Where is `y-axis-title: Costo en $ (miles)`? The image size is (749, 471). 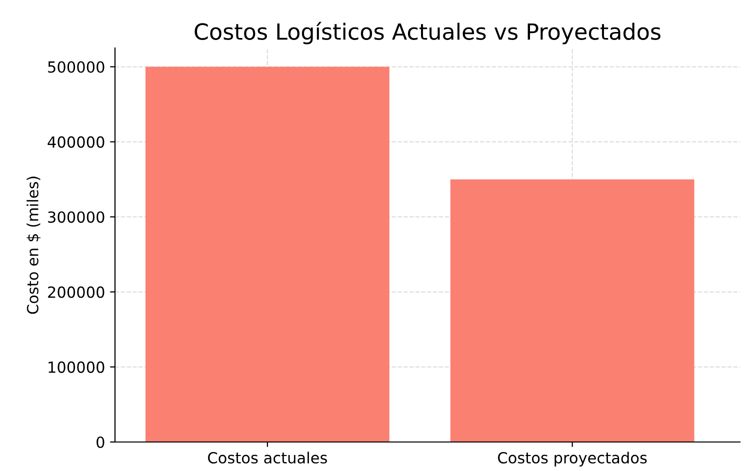
y-axis-title: Costo en $ (miles) is located at coordinates (33, 245).